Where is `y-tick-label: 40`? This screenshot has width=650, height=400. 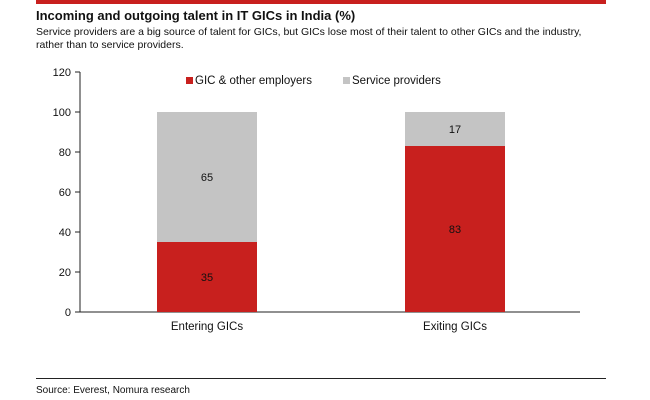
y-tick-label: 40 is located at coordinates (65, 233).